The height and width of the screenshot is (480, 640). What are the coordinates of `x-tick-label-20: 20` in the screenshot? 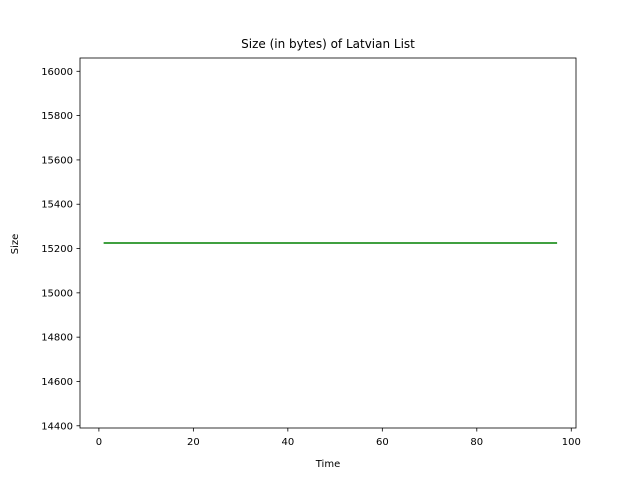 It's located at (193, 442).